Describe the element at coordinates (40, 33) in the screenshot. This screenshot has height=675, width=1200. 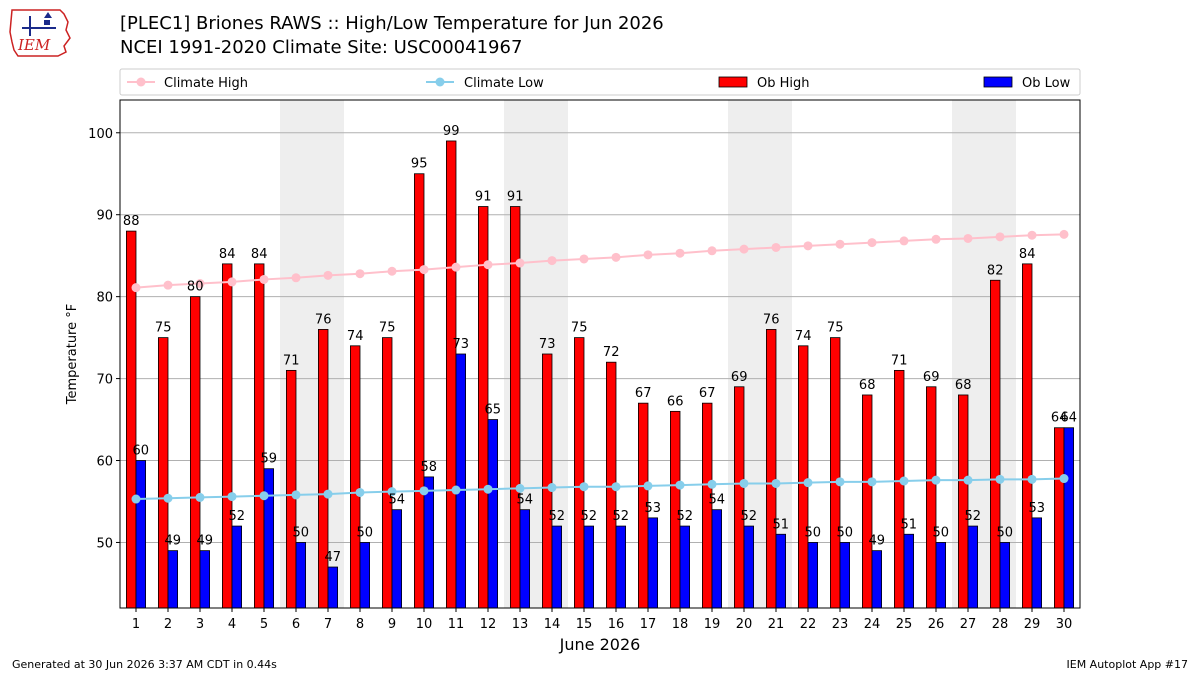
I see `iem-logo: IEM` at that location.